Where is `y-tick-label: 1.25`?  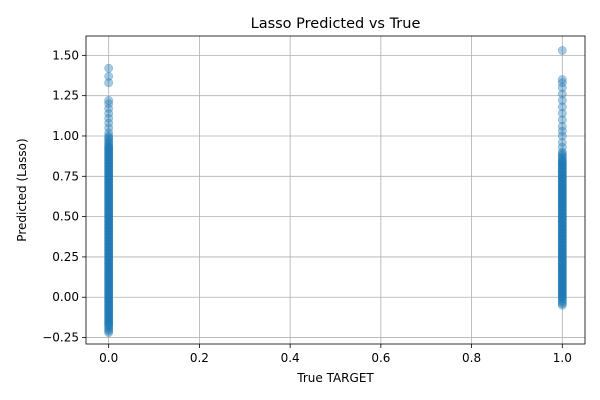 y-tick-label: 1.25 is located at coordinates (65, 96).